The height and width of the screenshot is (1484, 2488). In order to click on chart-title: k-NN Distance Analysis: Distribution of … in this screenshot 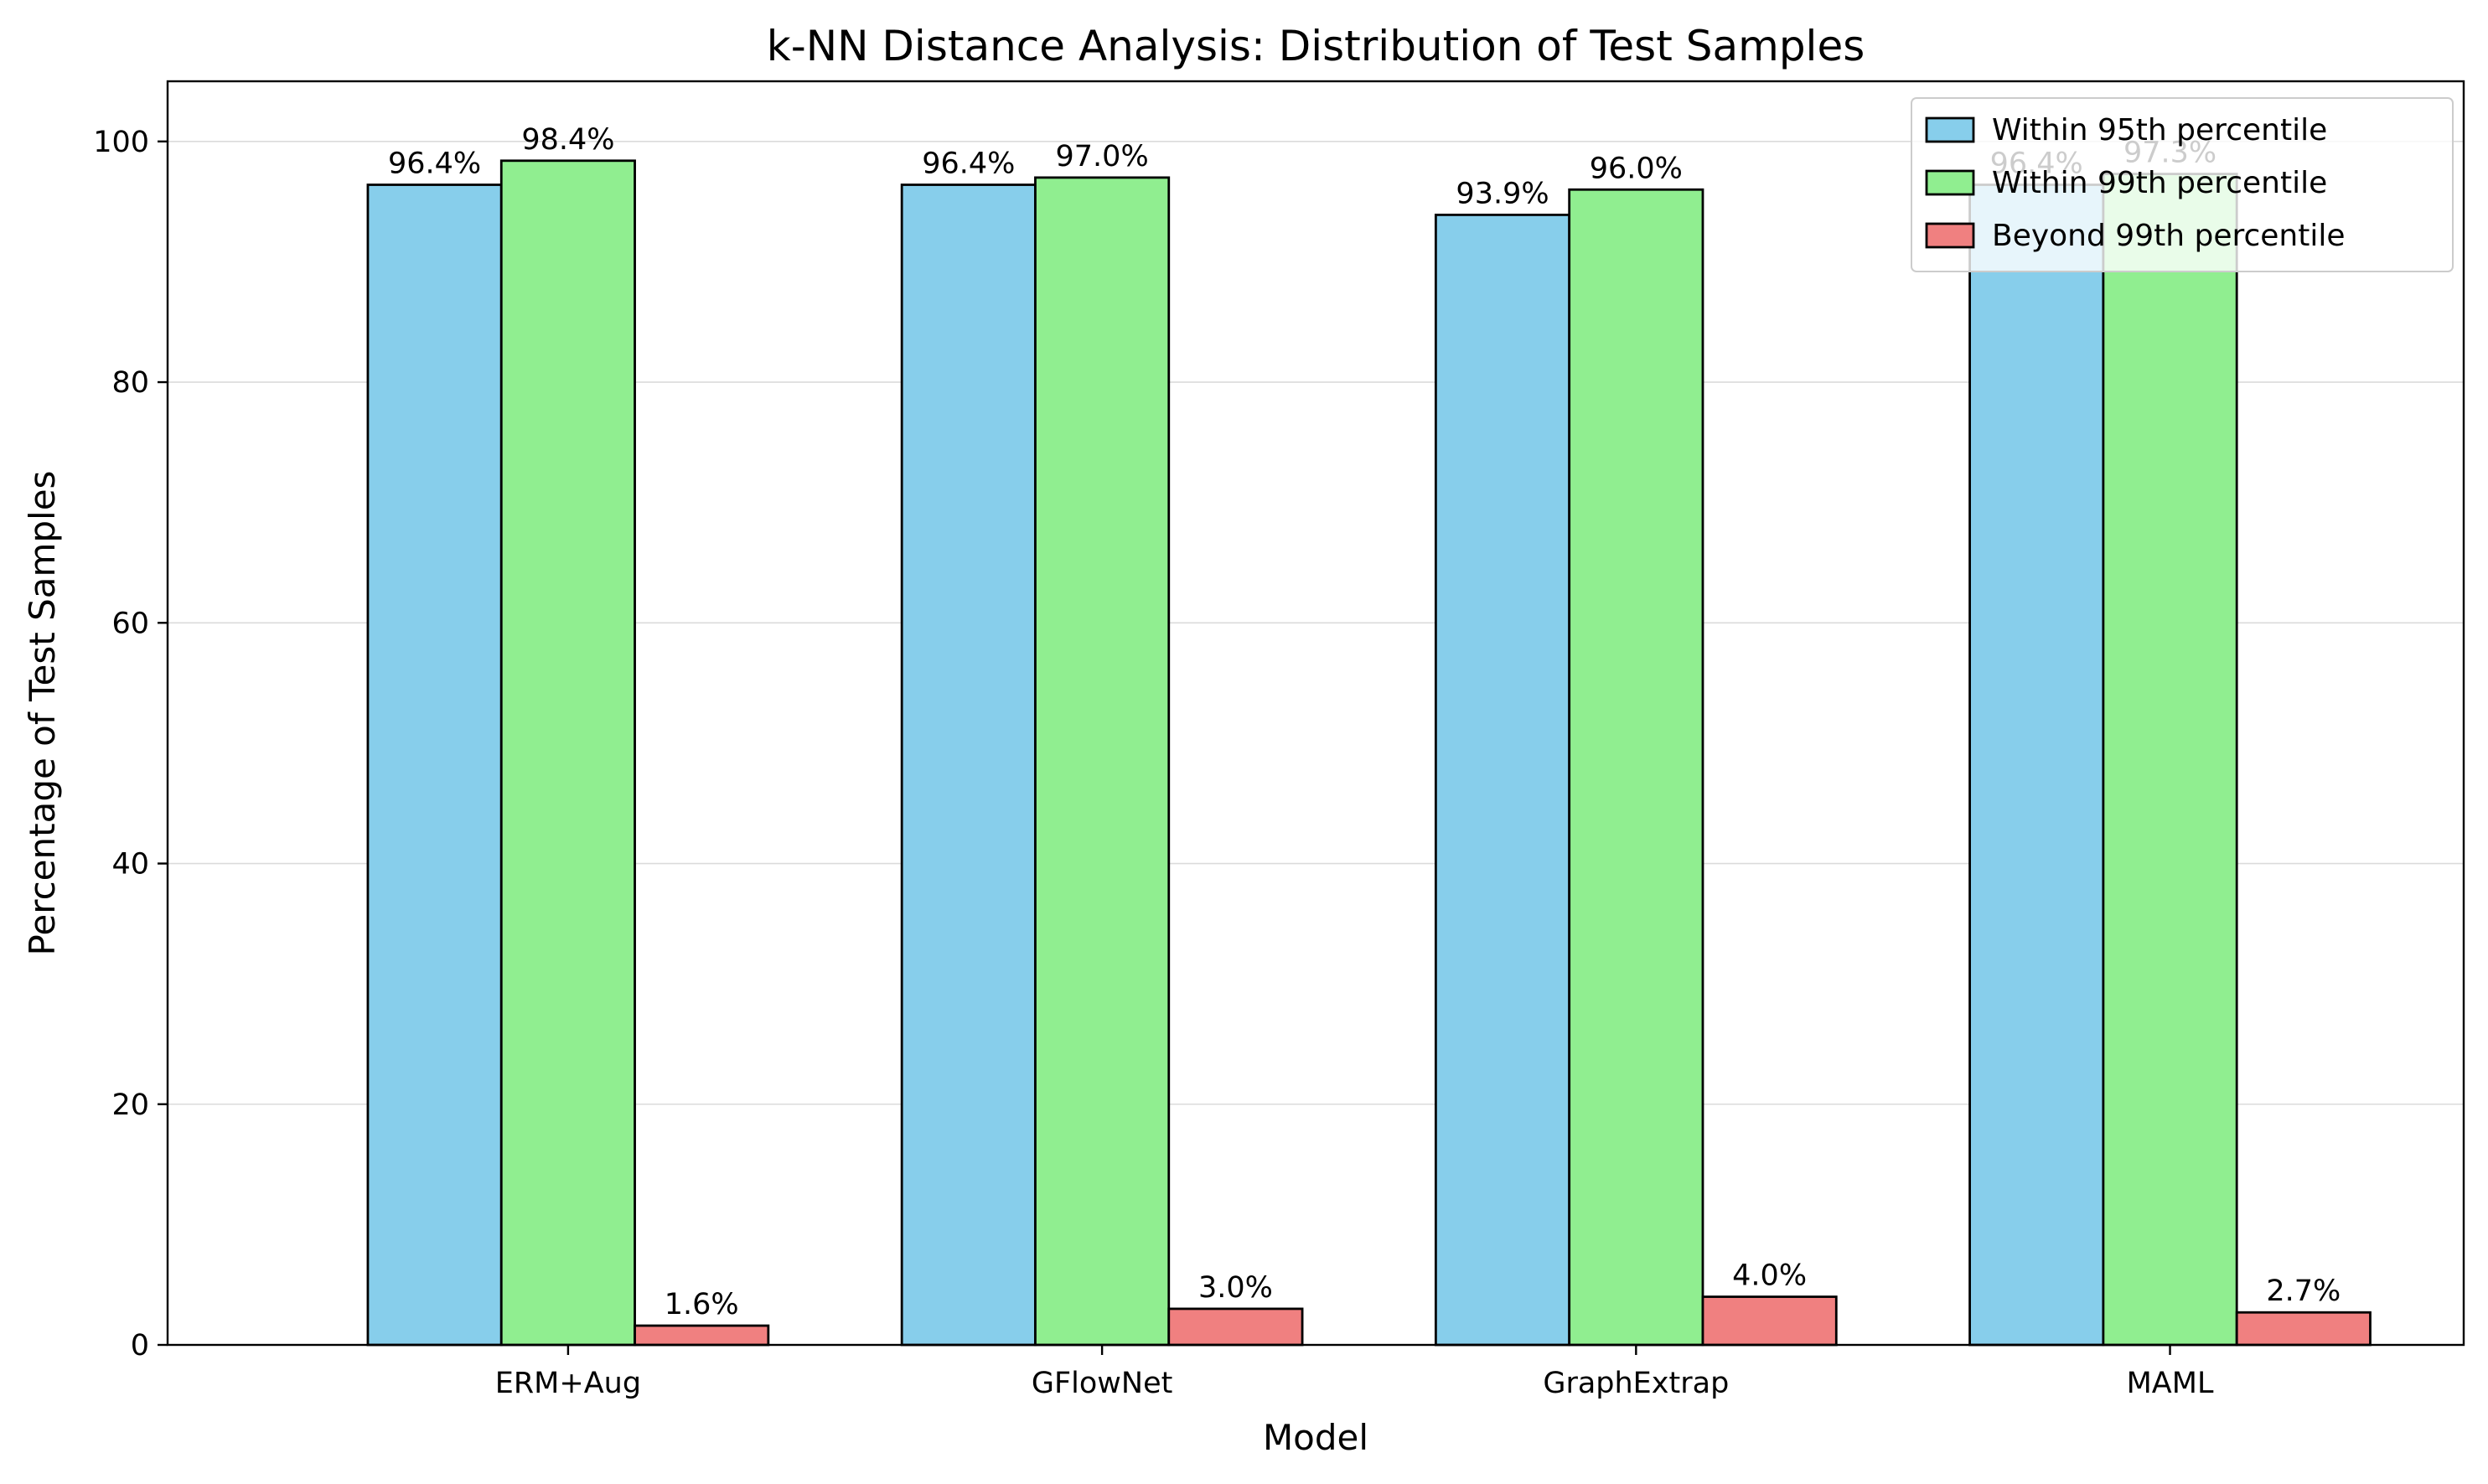, I will do `click(1316, 46)`.